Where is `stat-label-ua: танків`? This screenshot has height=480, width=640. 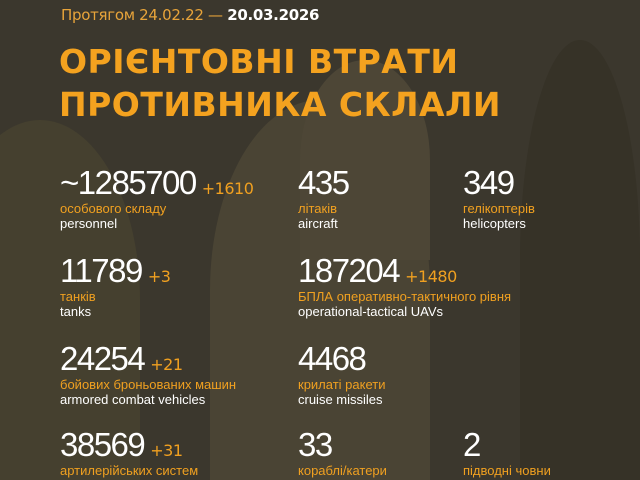
stat-label-ua: танків is located at coordinates (78, 296).